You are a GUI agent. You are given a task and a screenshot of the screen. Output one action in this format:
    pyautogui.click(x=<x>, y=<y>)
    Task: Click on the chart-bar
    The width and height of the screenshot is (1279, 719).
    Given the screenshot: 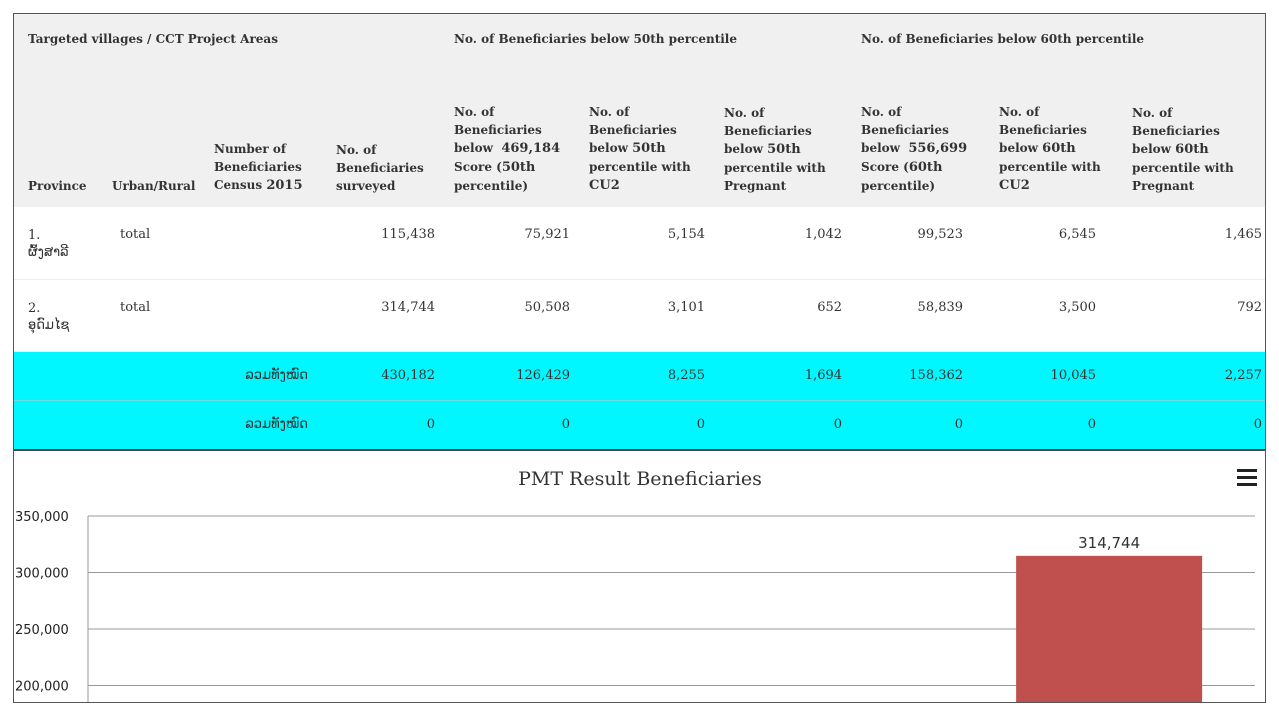 What is the action you would take?
    pyautogui.click(x=1109, y=629)
    